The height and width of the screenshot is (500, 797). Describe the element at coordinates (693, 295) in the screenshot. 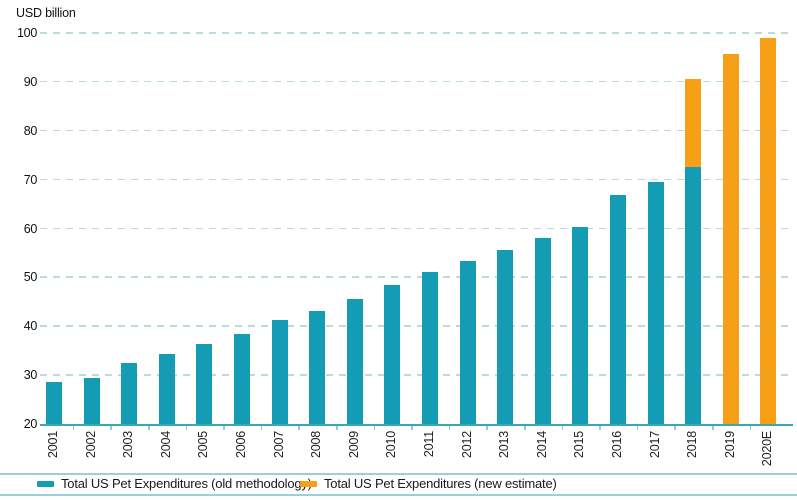

I see `bar-2018-old-methodology` at that location.